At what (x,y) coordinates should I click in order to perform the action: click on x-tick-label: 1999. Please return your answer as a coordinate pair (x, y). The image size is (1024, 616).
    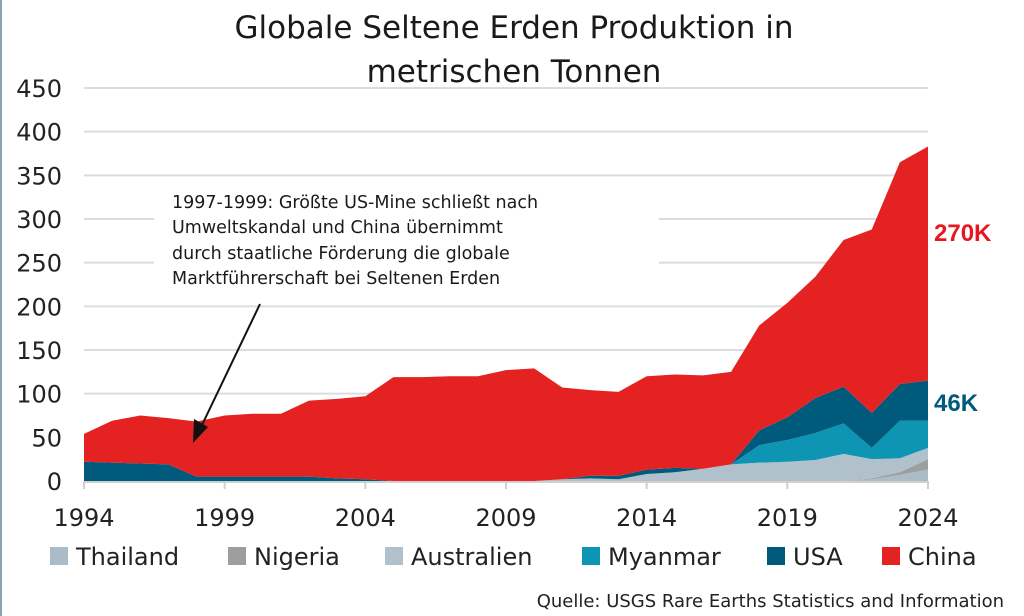
    Looking at the image, I should click on (224, 518).